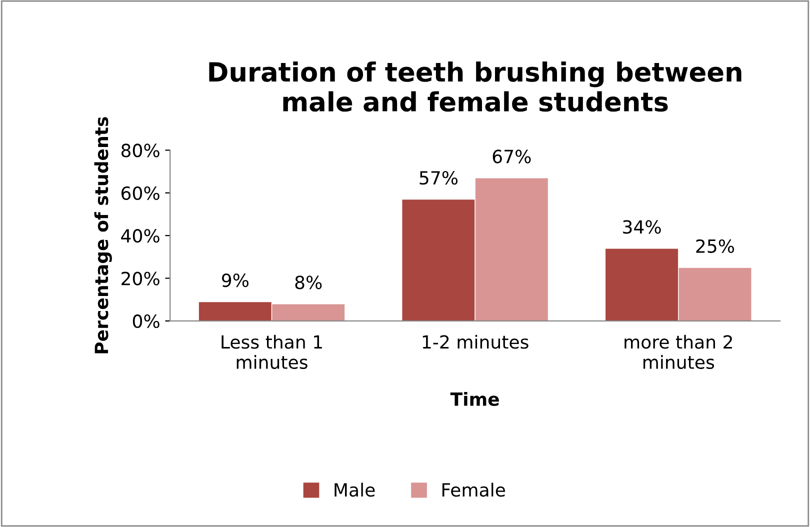  I want to click on y-tick-label: 0%, so click(146, 321).